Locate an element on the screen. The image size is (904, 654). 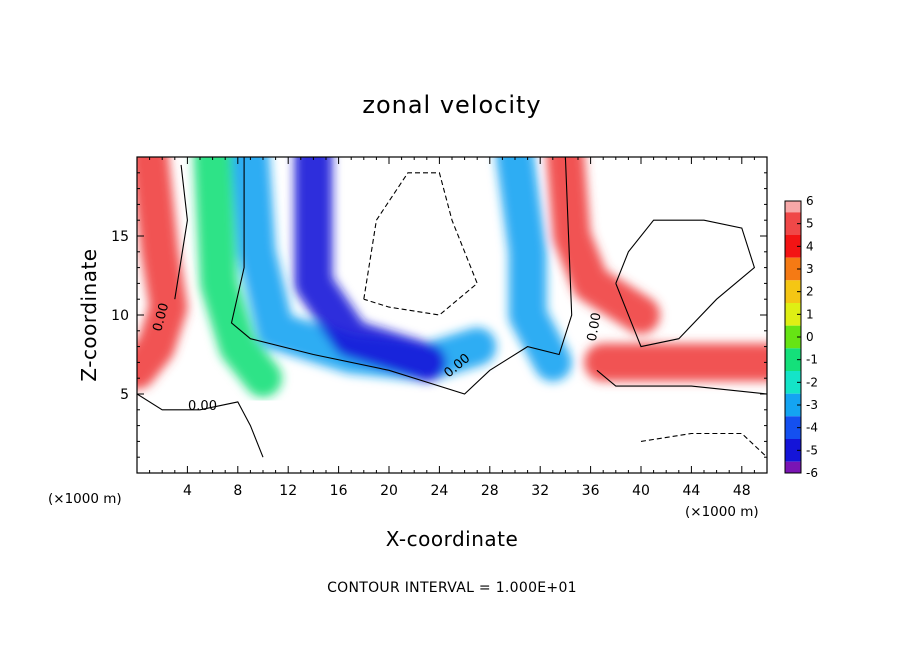
colorbar: 6 5 4 3 2 1 0 -1 -2 -3 -4 -5 -6 is located at coordinates (801, 337).